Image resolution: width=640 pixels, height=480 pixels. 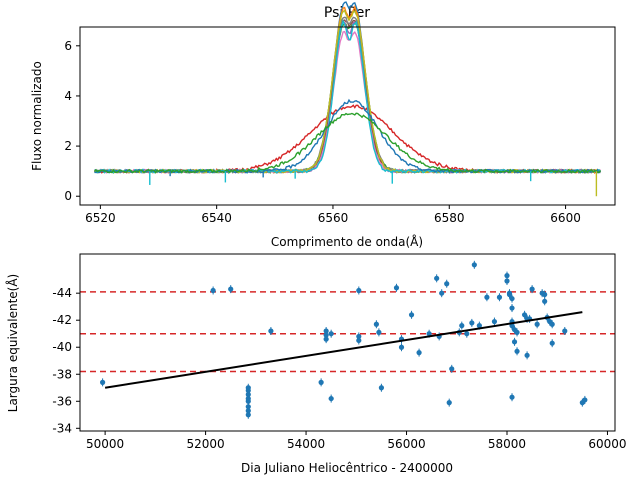 I want to click on ew-y-ticks: -34 -36 -38 -40 -42 -44, so click(x=66, y=360).